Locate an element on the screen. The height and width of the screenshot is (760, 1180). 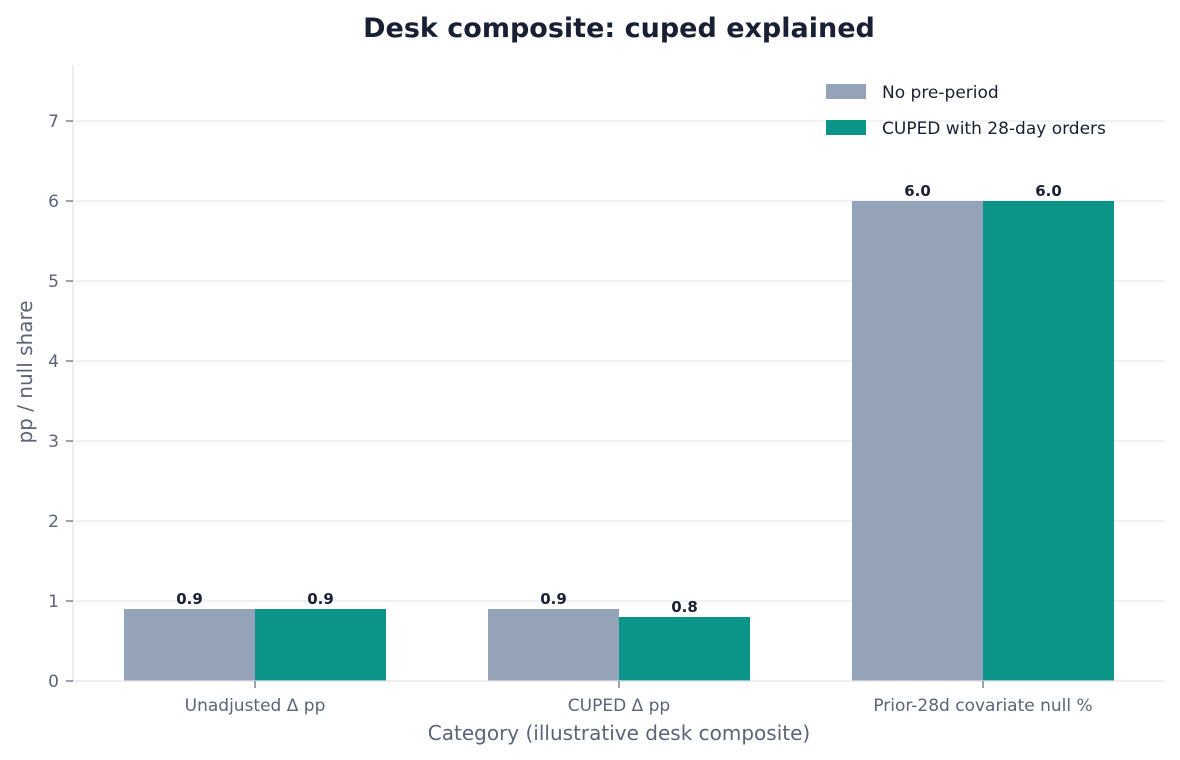
y-tick-label: 6 is located at coordinates (53, 202).